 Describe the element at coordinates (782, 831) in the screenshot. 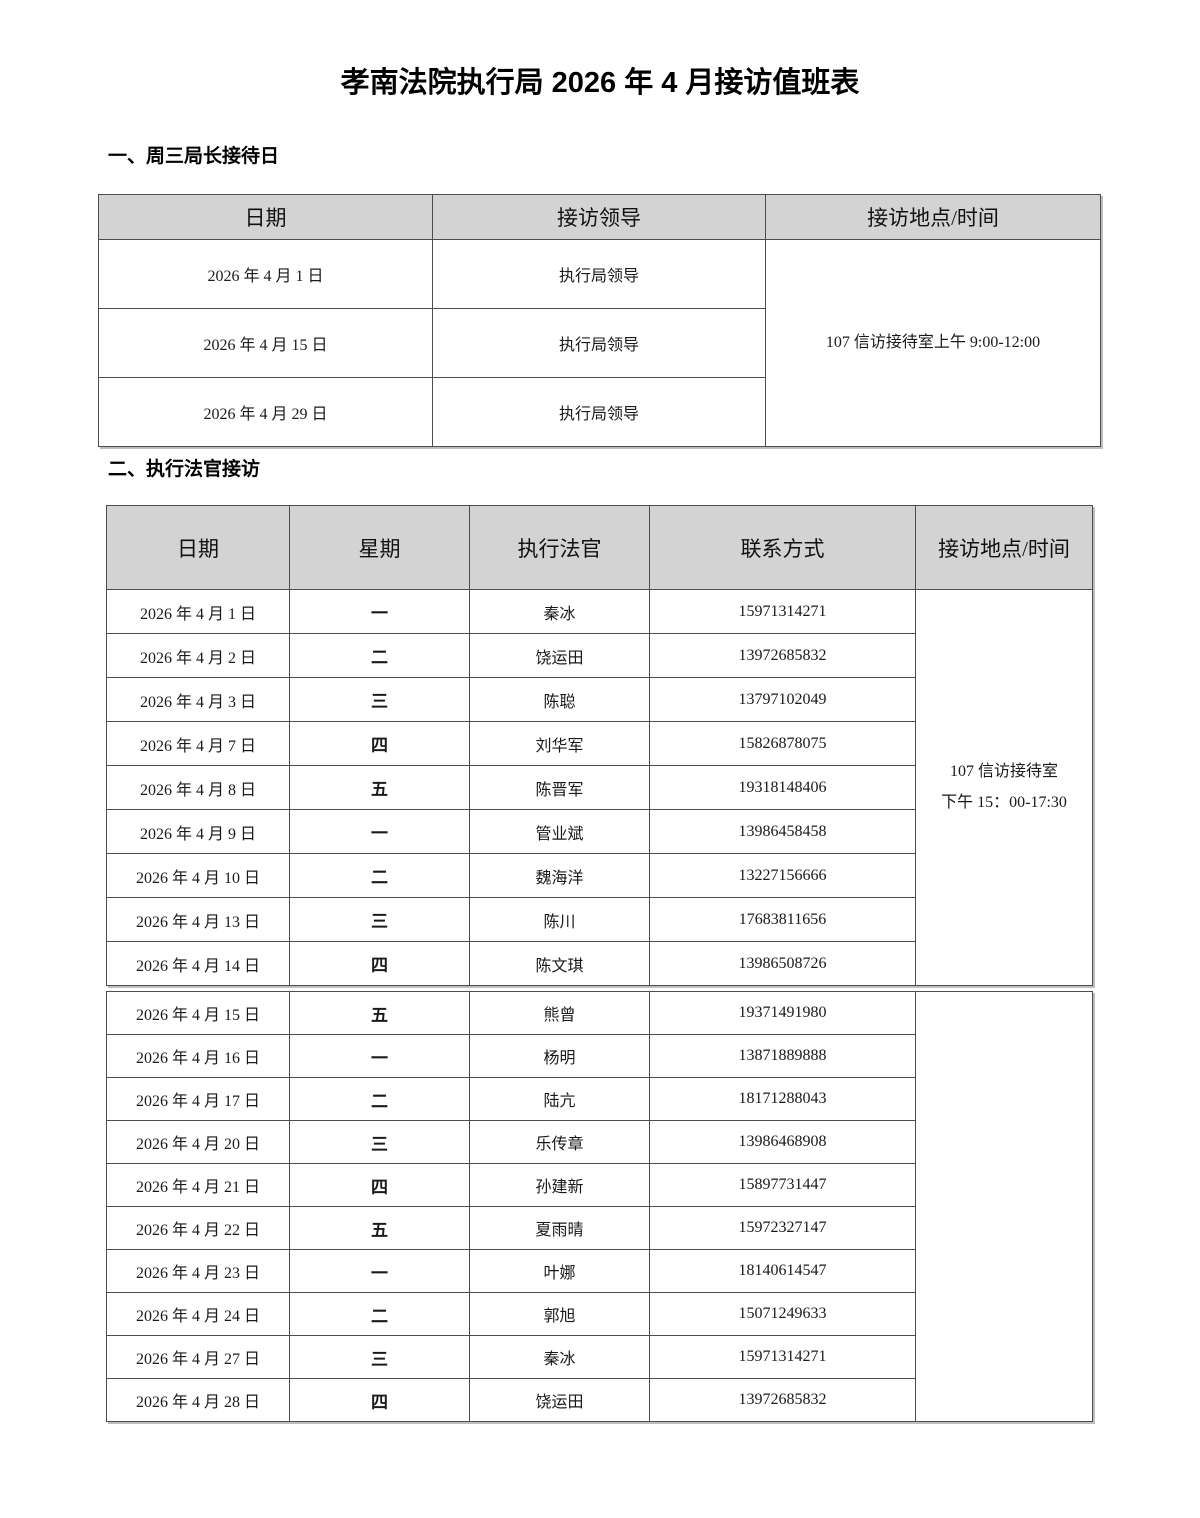

I see `phone-cell: 13986458458` at that location.